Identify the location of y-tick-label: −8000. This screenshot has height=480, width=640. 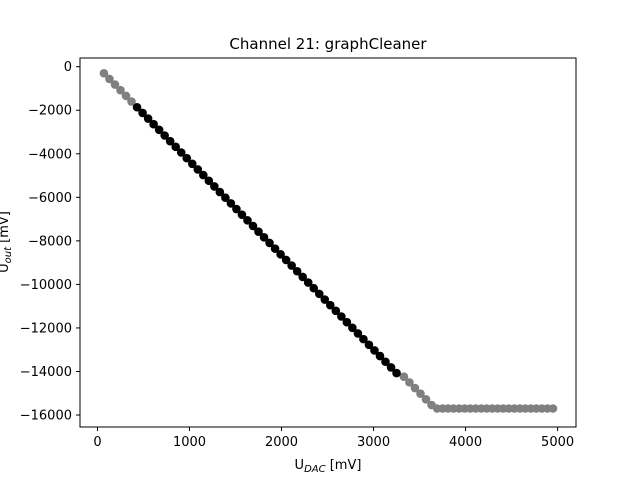
(50, 241).